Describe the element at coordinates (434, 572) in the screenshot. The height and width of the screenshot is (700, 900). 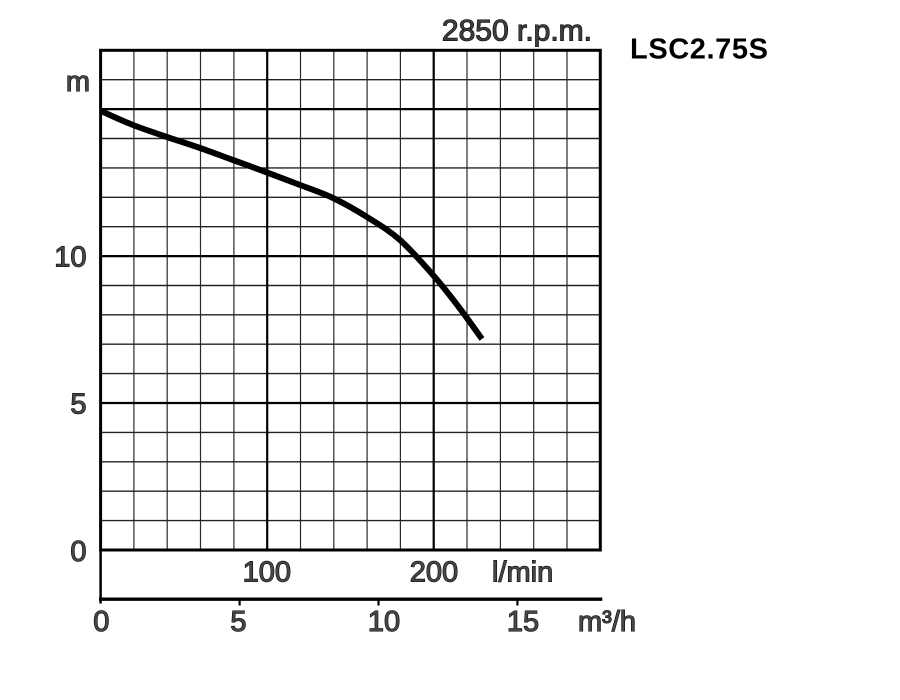
I see `svg-text: 200` at that location.